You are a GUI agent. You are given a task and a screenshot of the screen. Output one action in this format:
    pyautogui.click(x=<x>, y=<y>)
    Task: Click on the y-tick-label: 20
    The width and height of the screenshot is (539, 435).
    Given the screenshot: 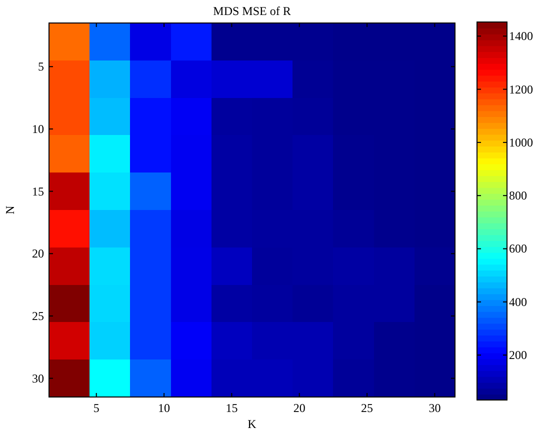 What is the action you would take?
    pyautogui.click(x=38, y=253)
    